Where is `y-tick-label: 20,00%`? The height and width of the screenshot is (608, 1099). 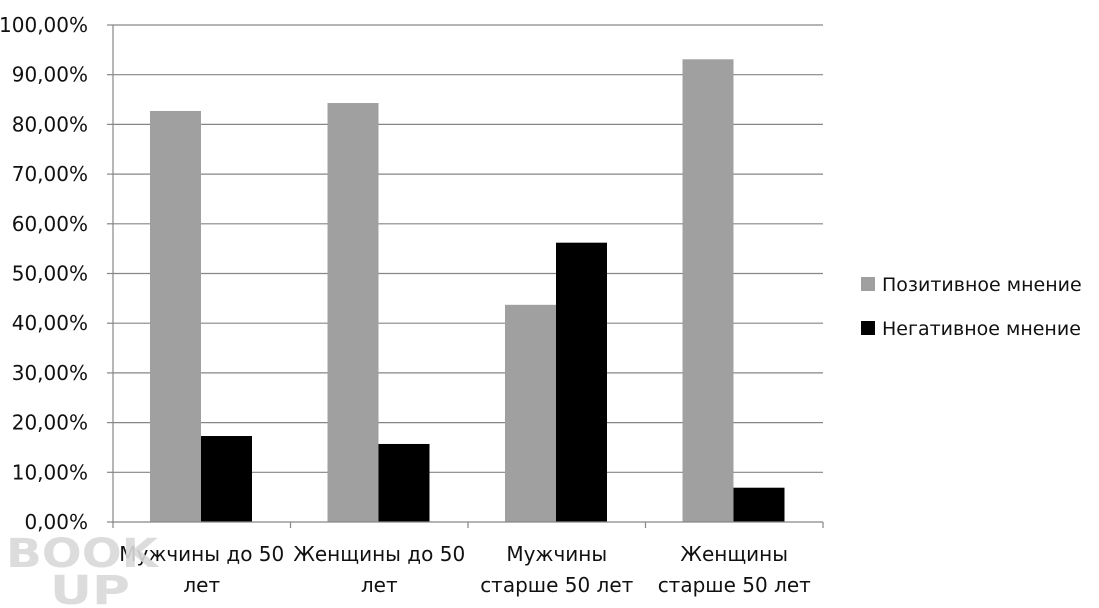
y-tick-label: 20,00% is located at coordinates (50, 423).